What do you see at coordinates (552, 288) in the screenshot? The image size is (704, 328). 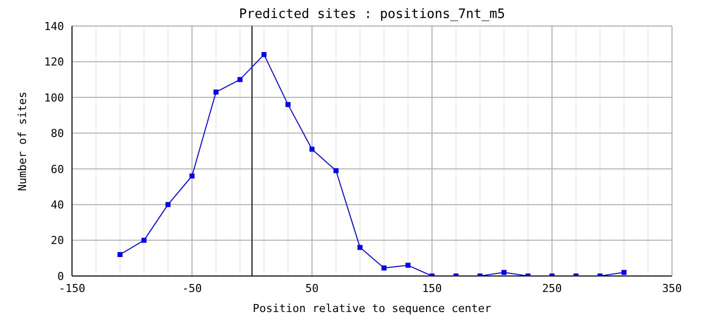 I see `x-tick-label: 250` at bounding box center [552, 288].